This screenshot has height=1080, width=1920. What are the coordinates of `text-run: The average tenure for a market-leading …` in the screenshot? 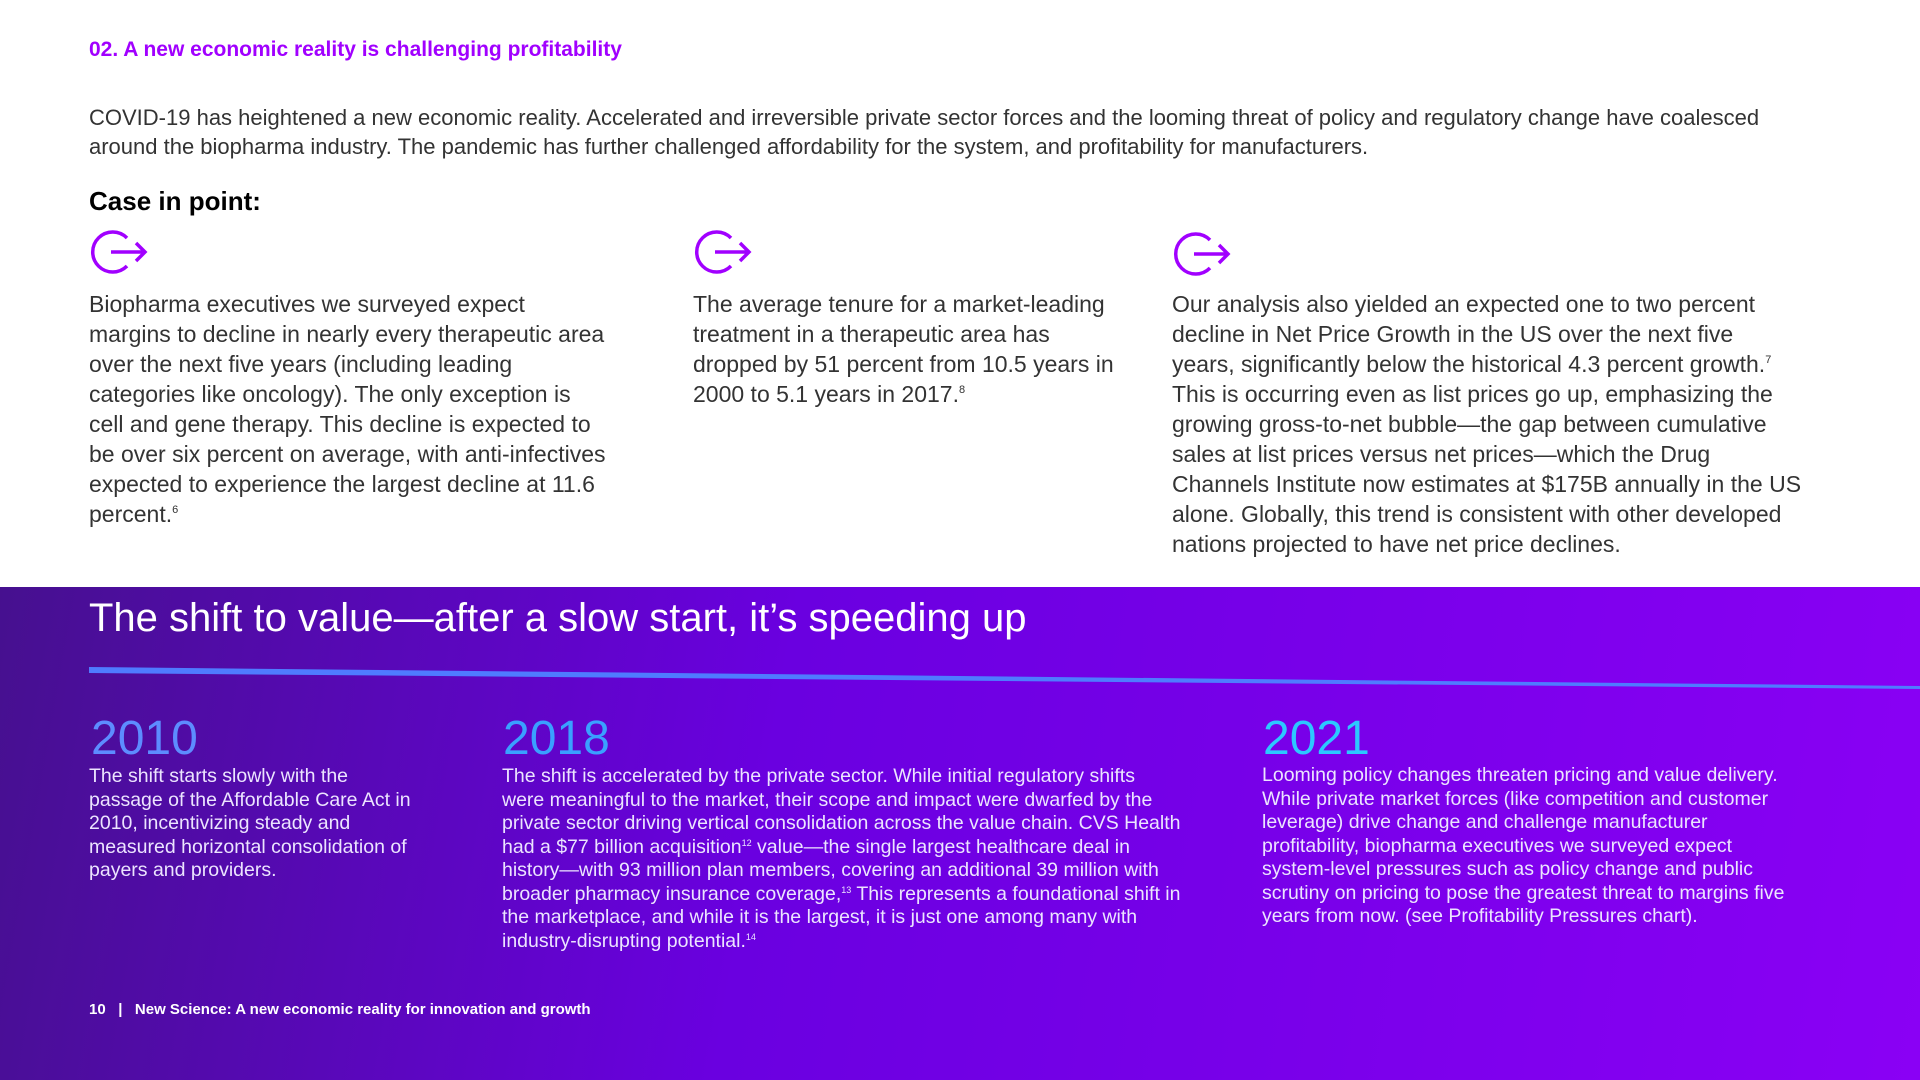 It's located at (903, 349).